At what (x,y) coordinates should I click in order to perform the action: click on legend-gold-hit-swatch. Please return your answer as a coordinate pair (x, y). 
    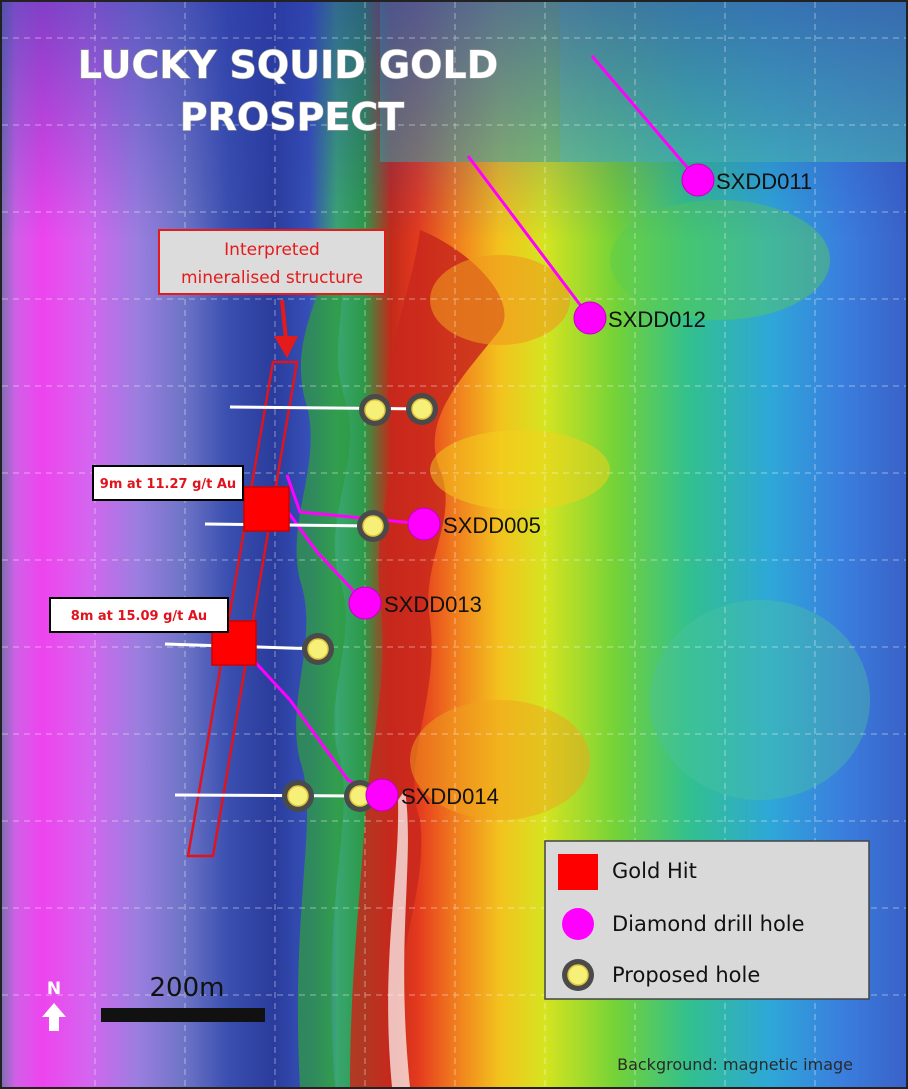
    Looking at the image, I should click on (578, 872).